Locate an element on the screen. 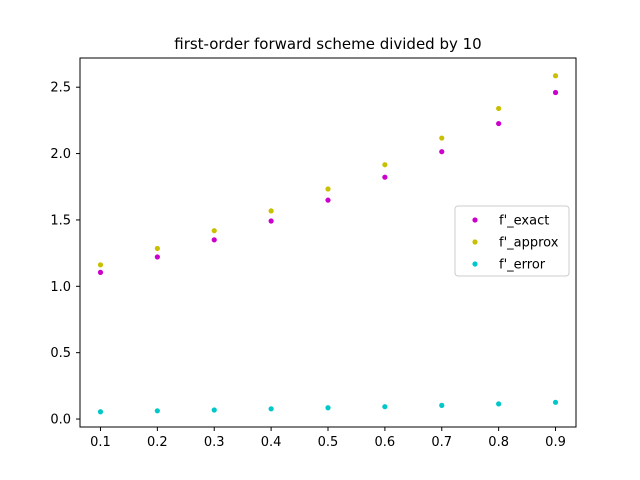 Image resolution: width=640 pixels, height=480 pixels. legend-label: f'_error is located at coordinates (522, 265).